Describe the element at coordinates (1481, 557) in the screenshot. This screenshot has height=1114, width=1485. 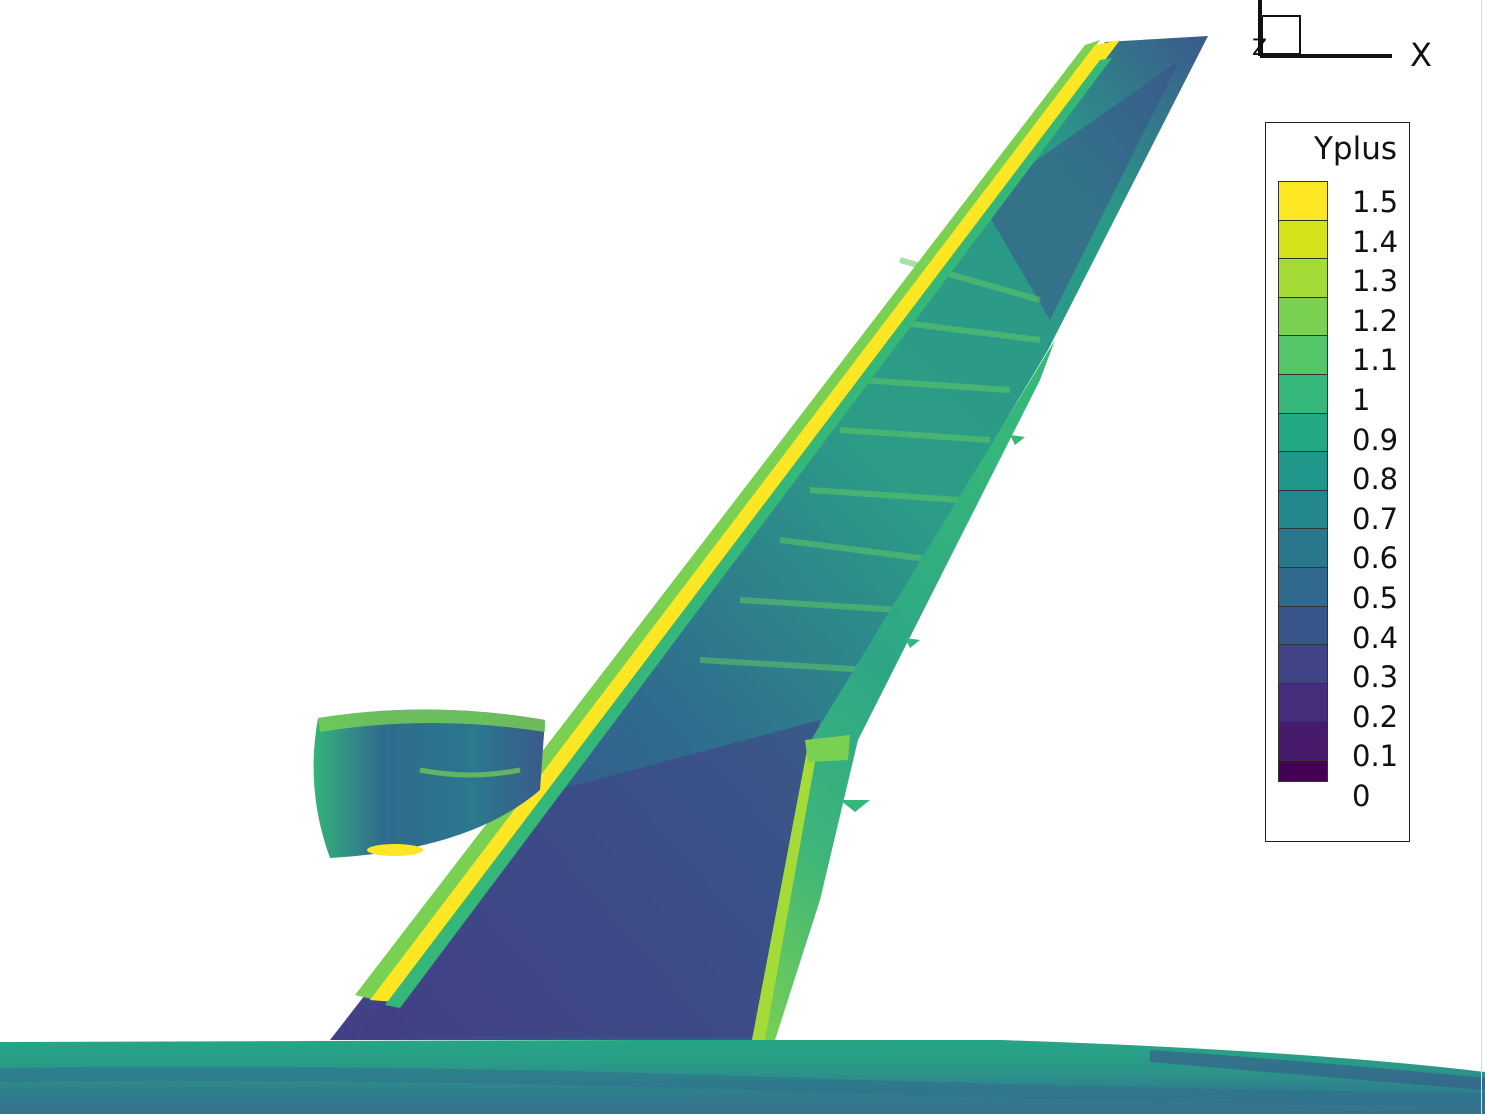
I see `viewport-border` at that location.